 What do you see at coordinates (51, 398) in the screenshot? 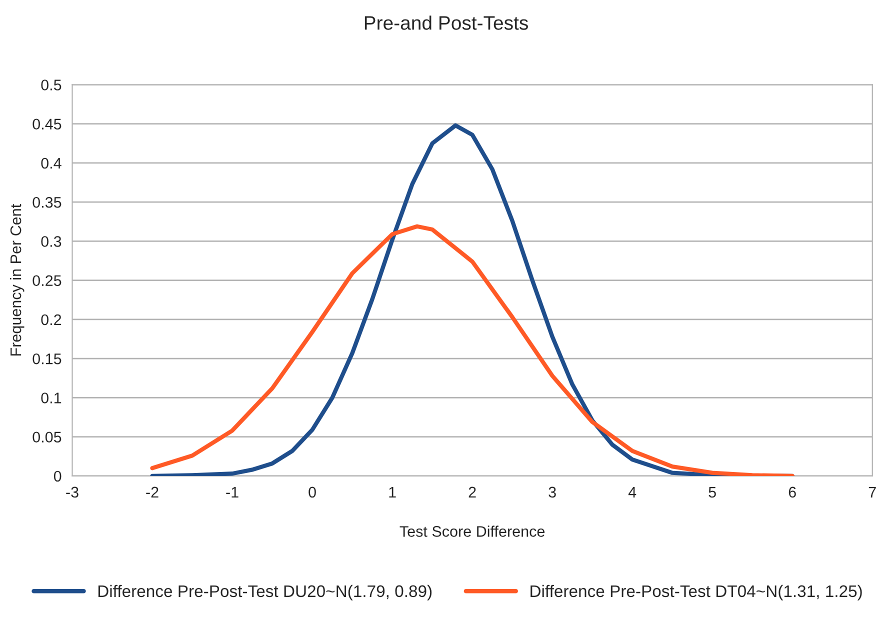
I see `y-tick-label: 0.1` at bounding box center [51, 398].